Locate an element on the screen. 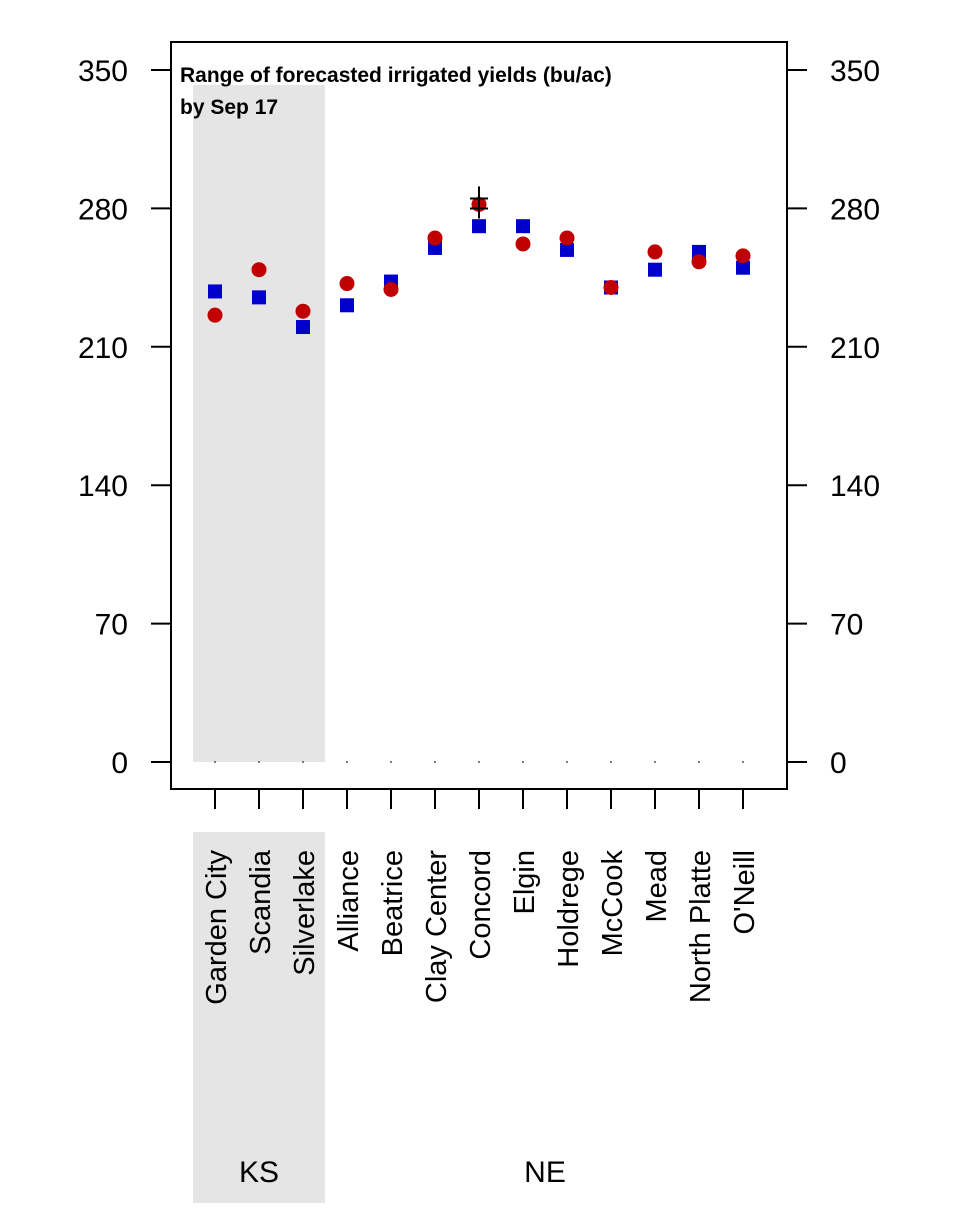 This screenshot has height=1213, width=960. circle-marker-holdrege is located at coordinates (567, 238).